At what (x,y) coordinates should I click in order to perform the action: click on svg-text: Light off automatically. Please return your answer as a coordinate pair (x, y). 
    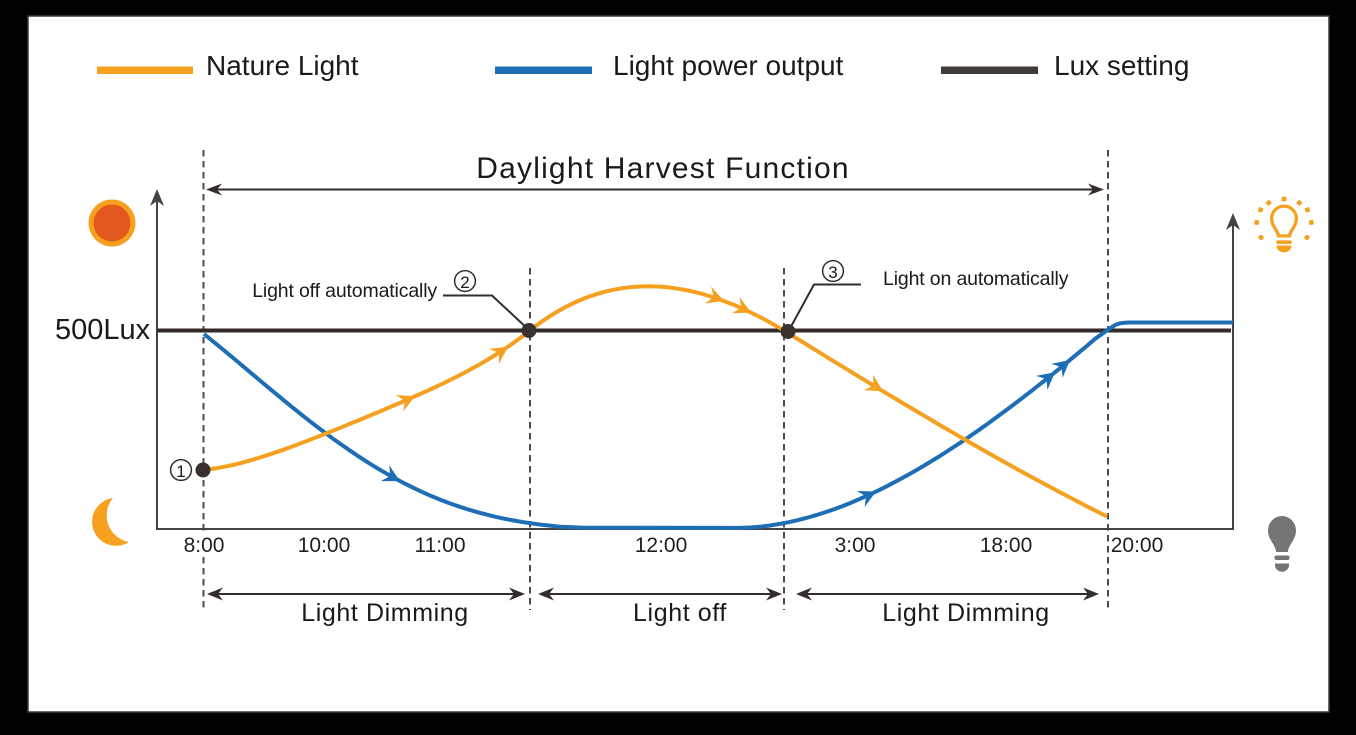
    Looking at the image, I should click on (344, 291).